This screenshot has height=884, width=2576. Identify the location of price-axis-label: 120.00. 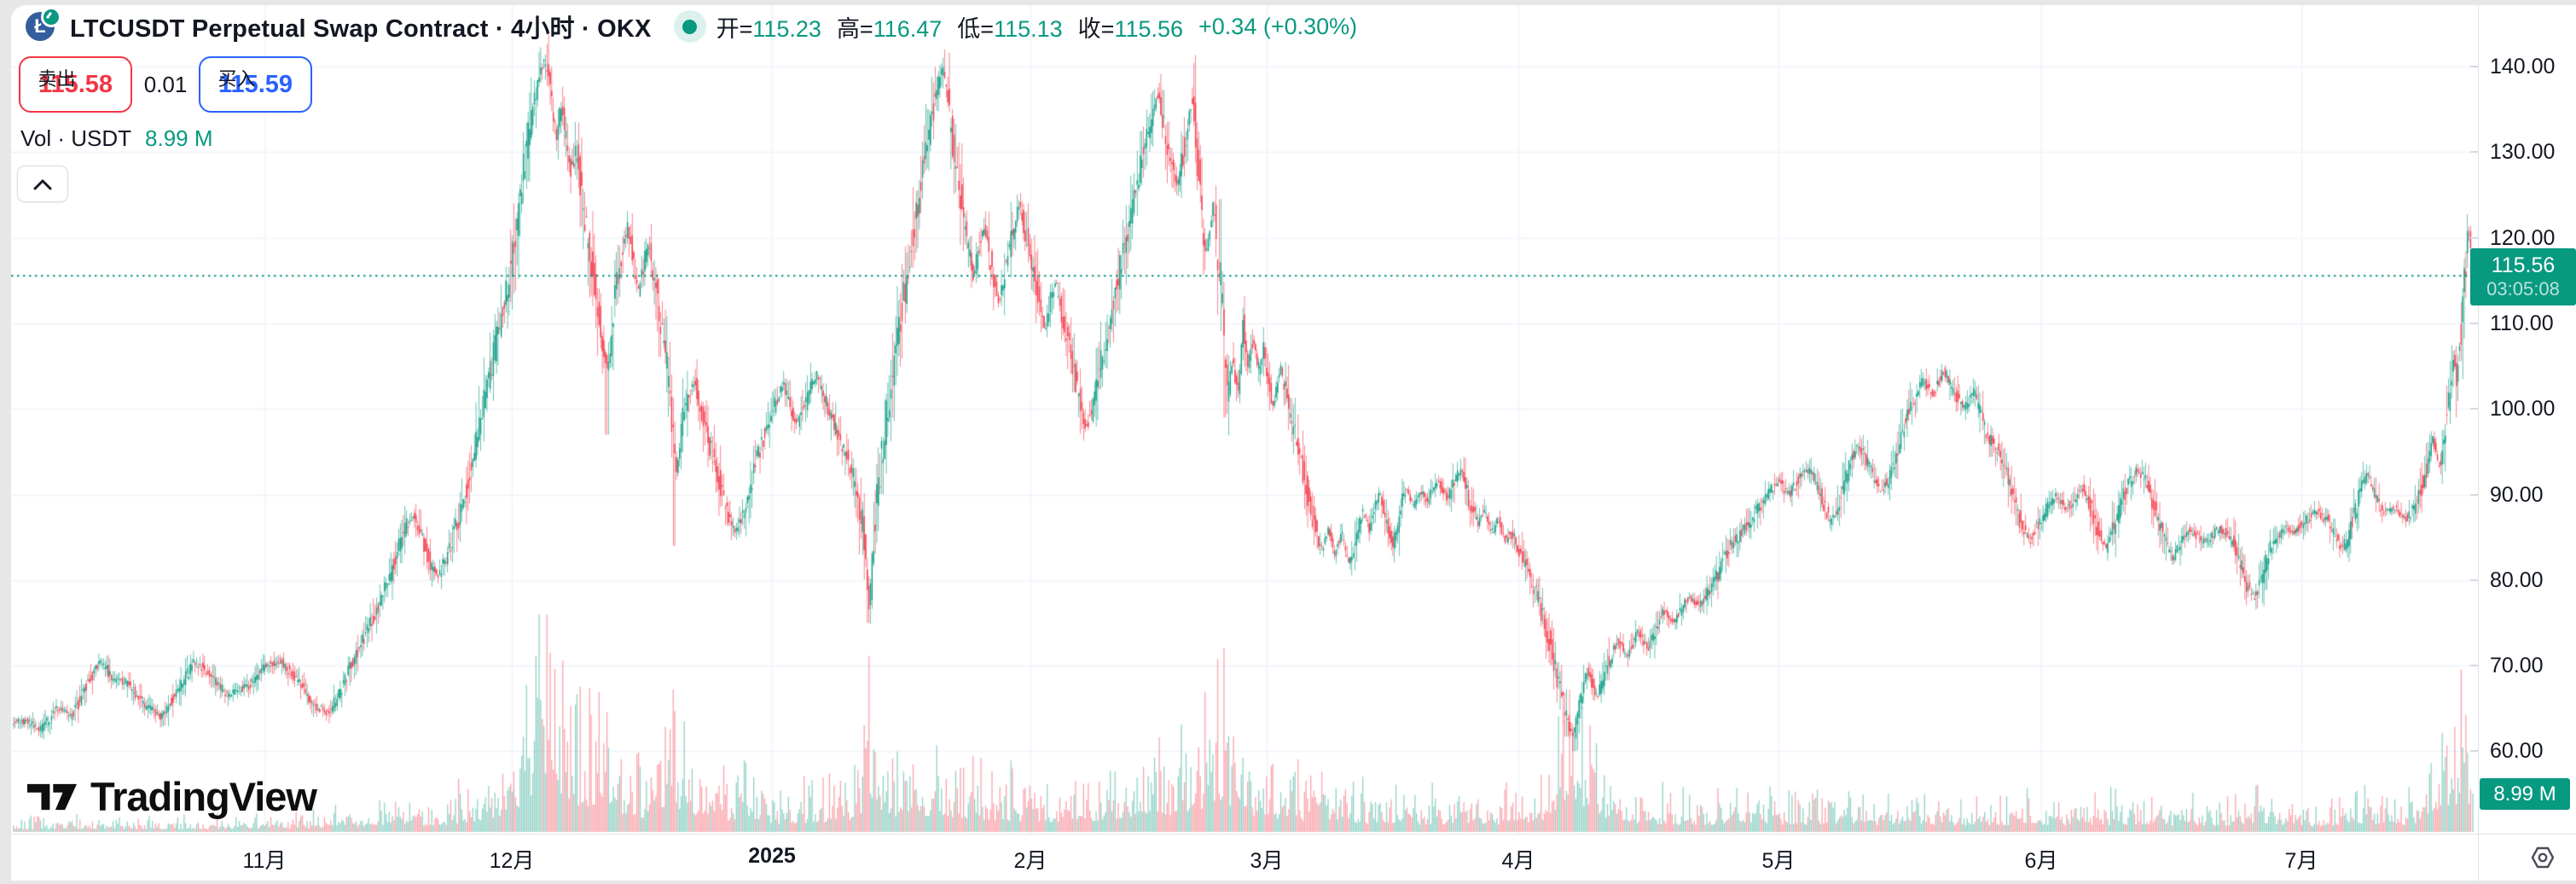
(2523, 237).